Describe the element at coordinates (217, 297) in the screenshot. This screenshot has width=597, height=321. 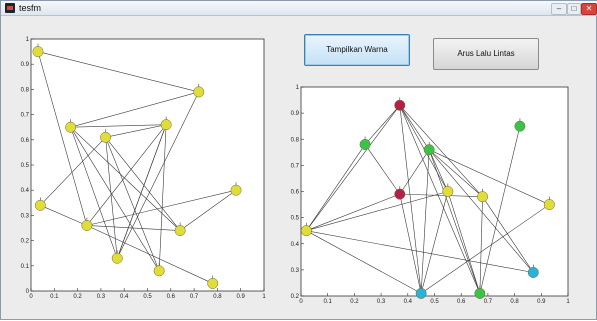
I see `left-xtick-label: 0.8` at that location.